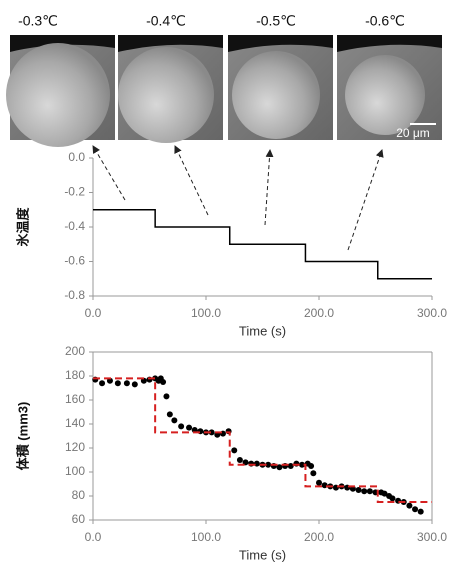  Describe the element at coordinates (76, 157) in the screenshot. I see `y-tick-label: 0.0` at that location.